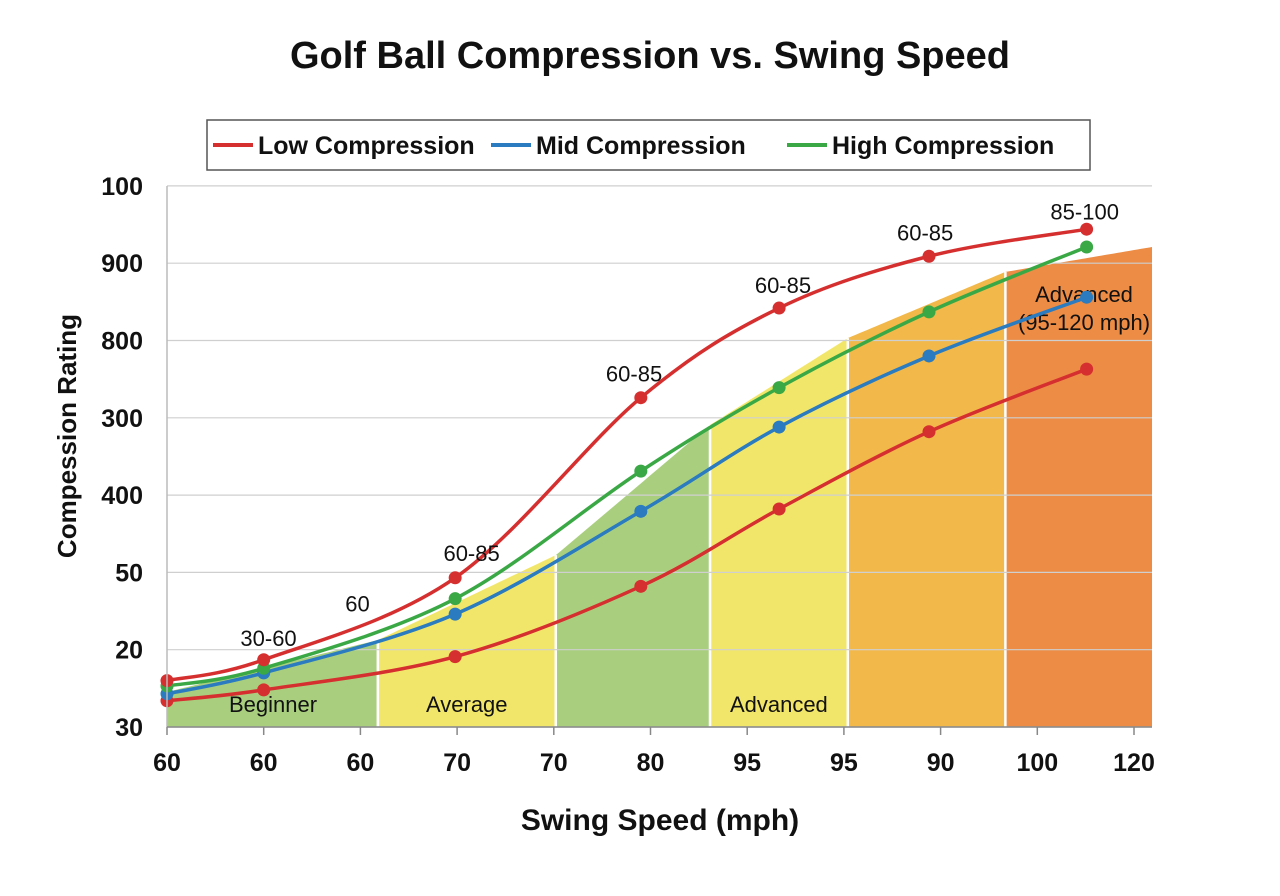 The height and width of the screenshot is (896, 1280). I want to click on band-label-line: Average, so click(467, 704).